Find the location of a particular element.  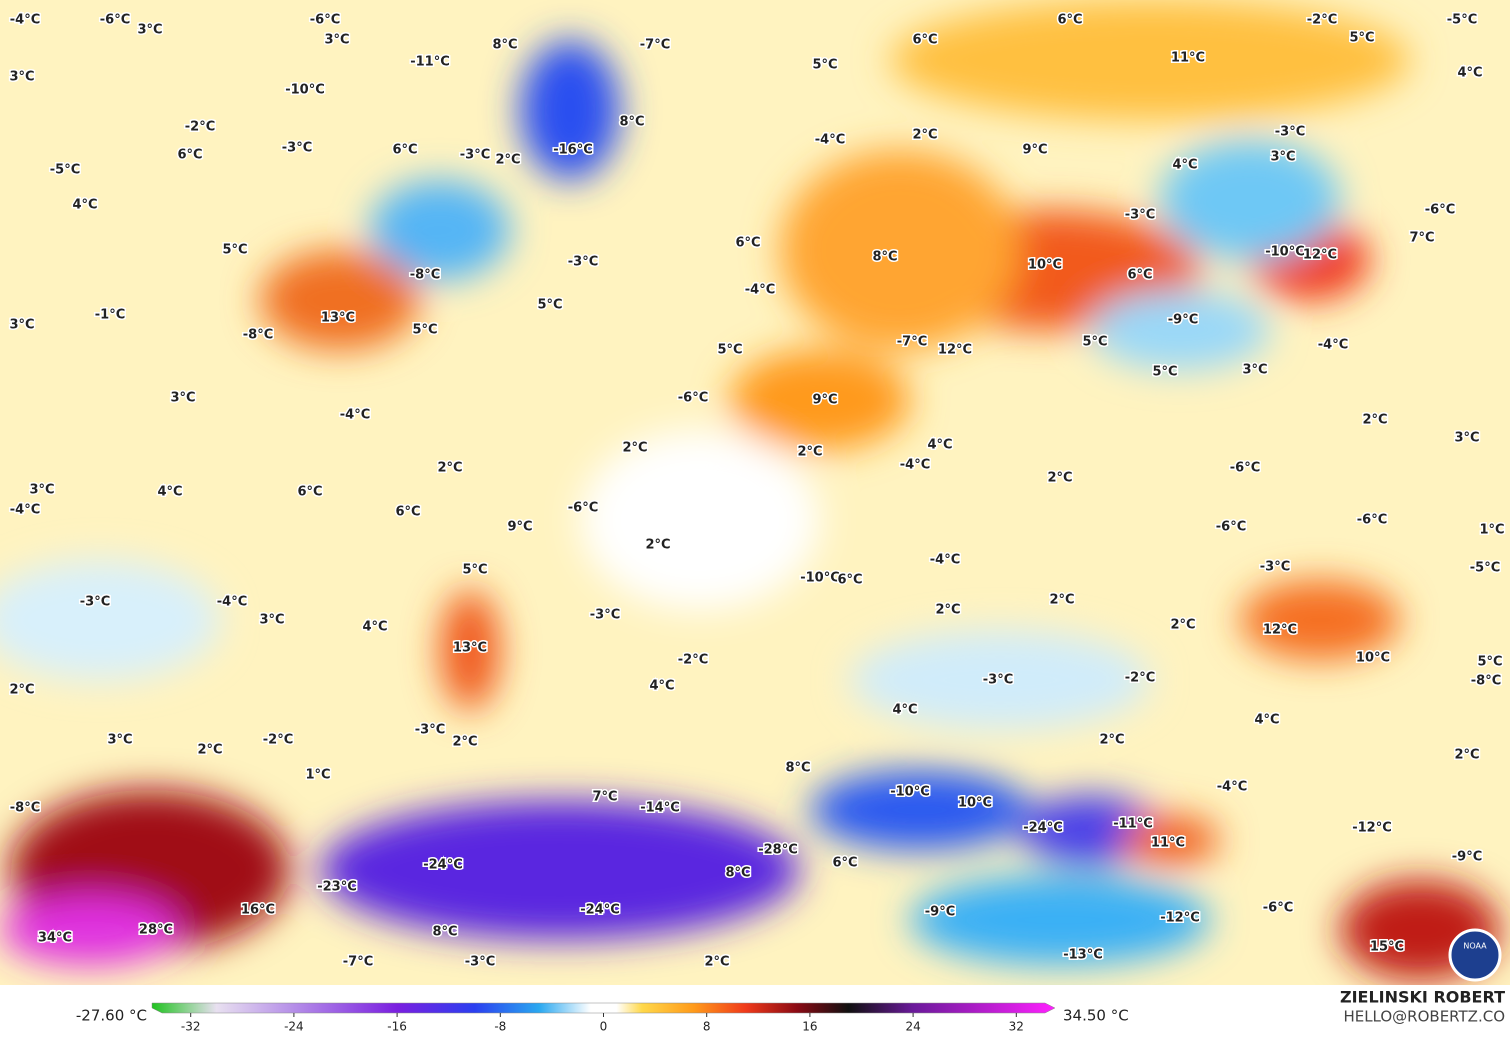

noaa-logo: NOAA is located at coordinates (1475, 955).